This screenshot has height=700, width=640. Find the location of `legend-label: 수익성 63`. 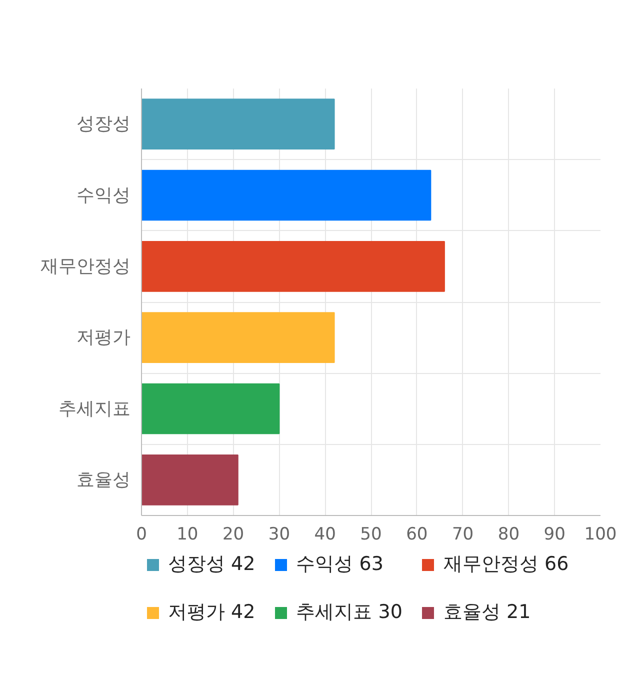

legend-label: 수익성 63 is located at coordinates (340, 564).